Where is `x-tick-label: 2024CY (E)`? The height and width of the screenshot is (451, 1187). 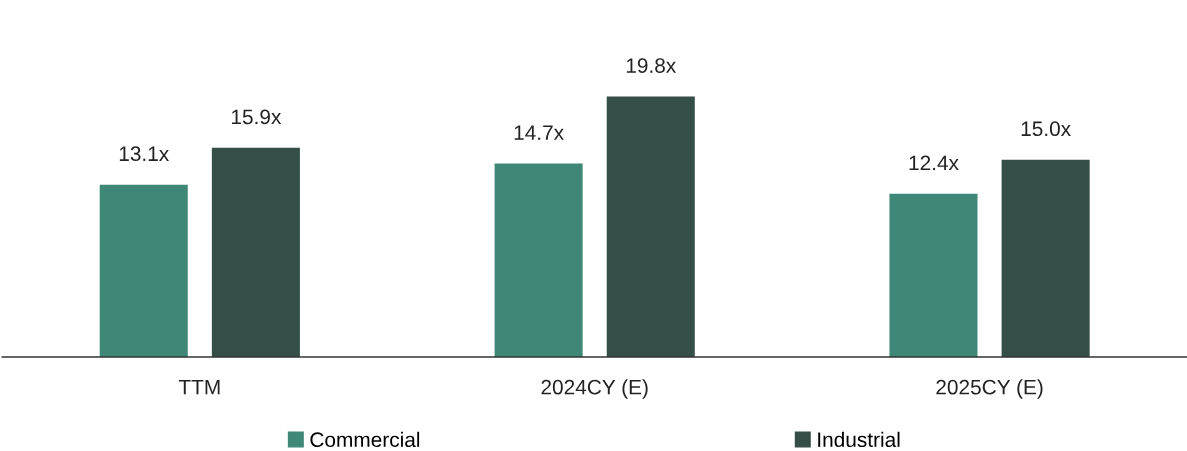
x-tick-label: 2024CY (E) is located at coordinates (594, 389).